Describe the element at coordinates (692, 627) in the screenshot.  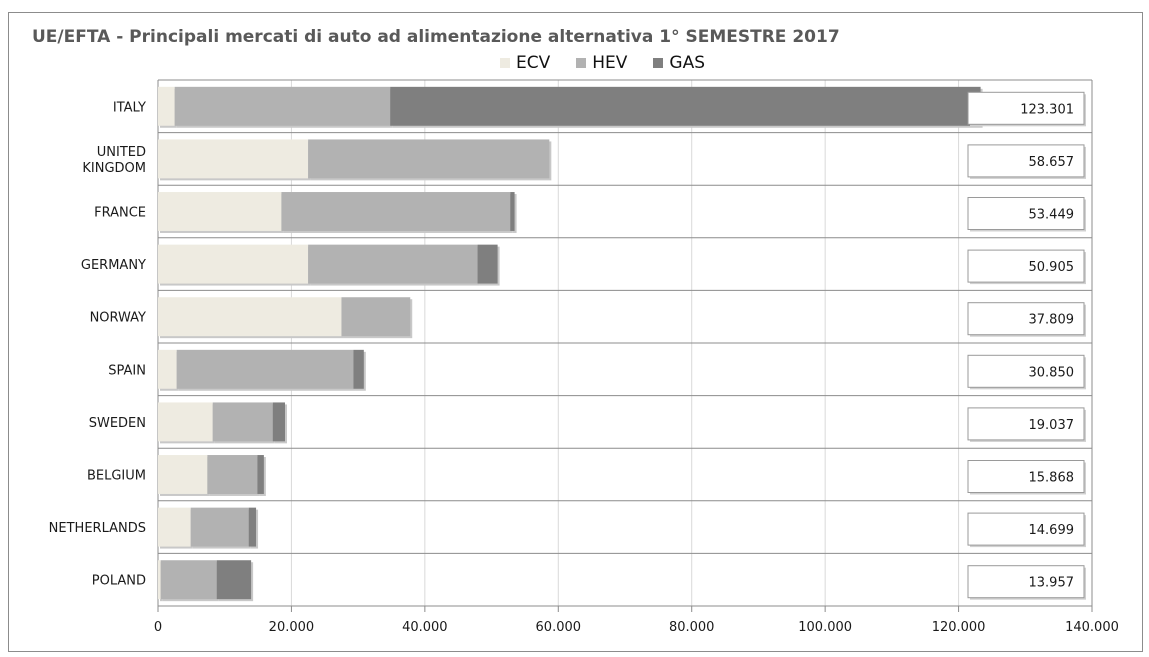
I see `x-tick-label: 80.000` at that location.